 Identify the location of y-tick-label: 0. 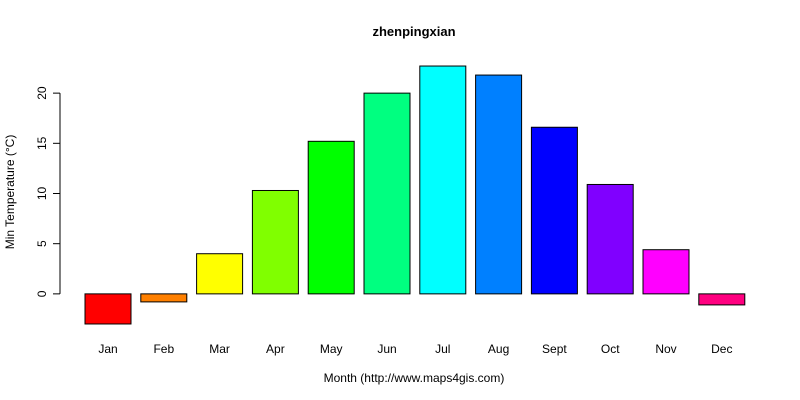
(42, 293).